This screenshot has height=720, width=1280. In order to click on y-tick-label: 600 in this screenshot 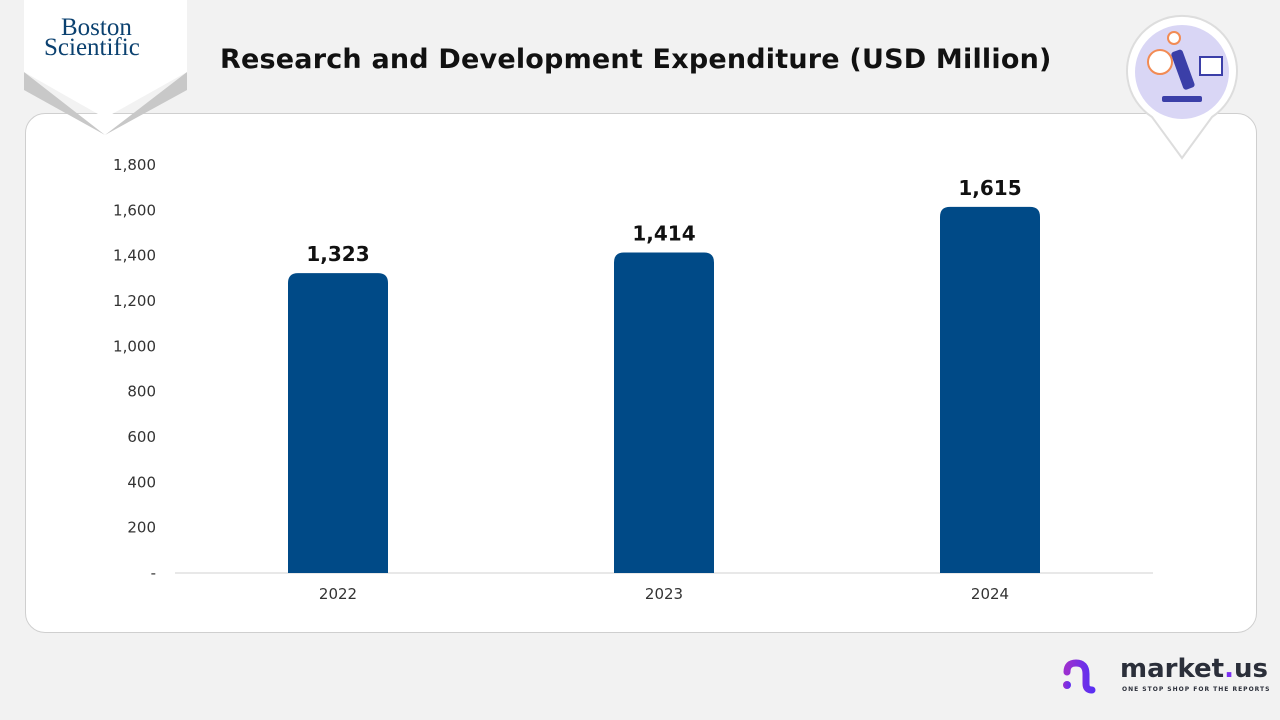, I will do `click(141, 437)`.